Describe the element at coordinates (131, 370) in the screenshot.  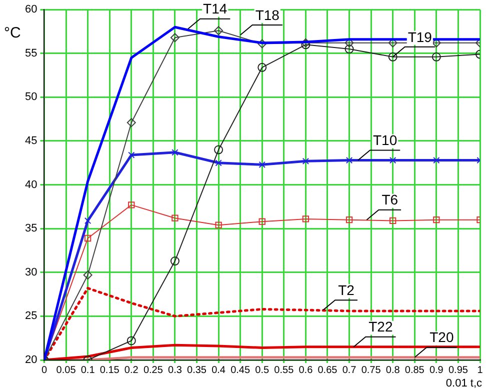
I see `x-tick-label: 0.2` at that location.